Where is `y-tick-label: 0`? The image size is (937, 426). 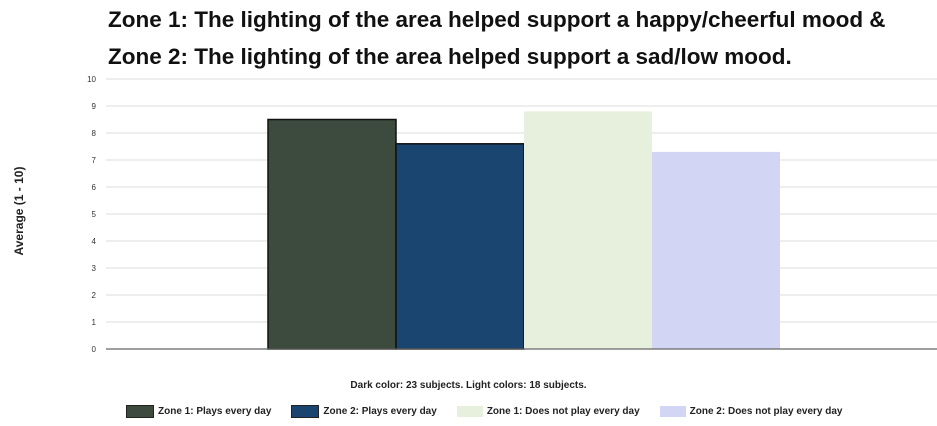
y-tick-label: 0 is located at coordinates (94, 349).